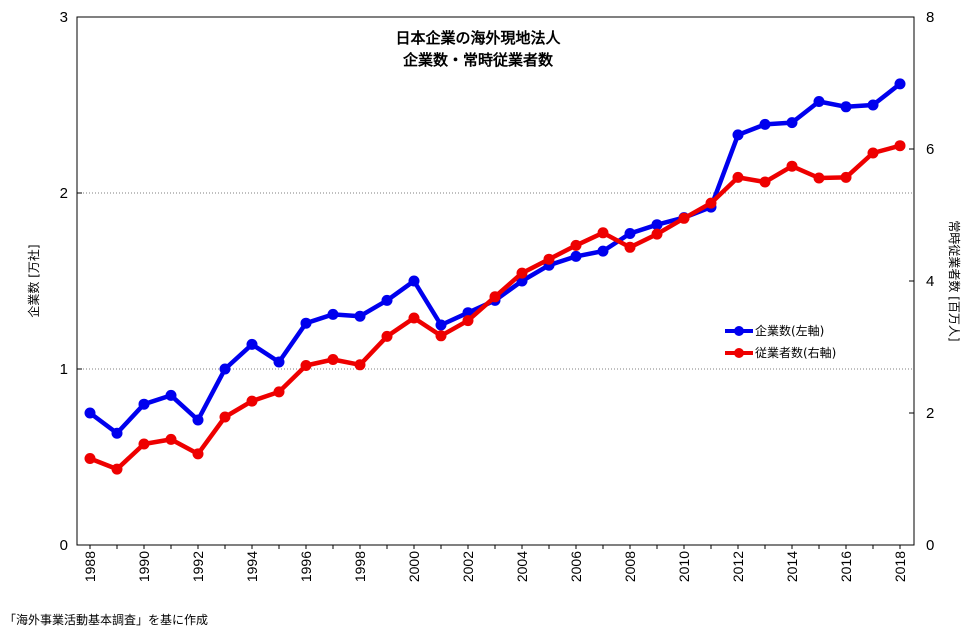 Image resolution: width=978 pixels, height=641 pixels. Describe the element at coordinates (64, 193) in the screenshot. I see `y-left-tick-label: 2` at that location.